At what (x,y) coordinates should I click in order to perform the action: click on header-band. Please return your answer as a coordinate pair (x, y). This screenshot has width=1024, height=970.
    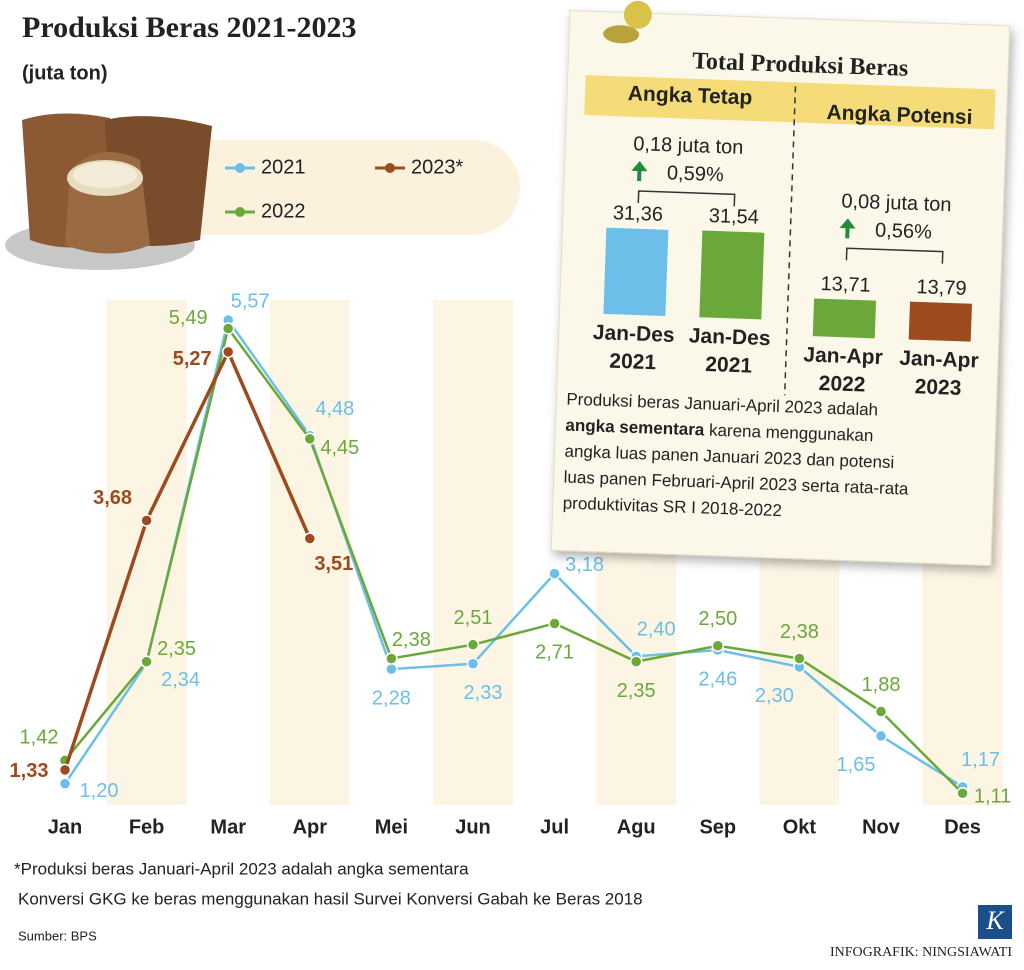
    Looking at the image, I should click on (790, 102).